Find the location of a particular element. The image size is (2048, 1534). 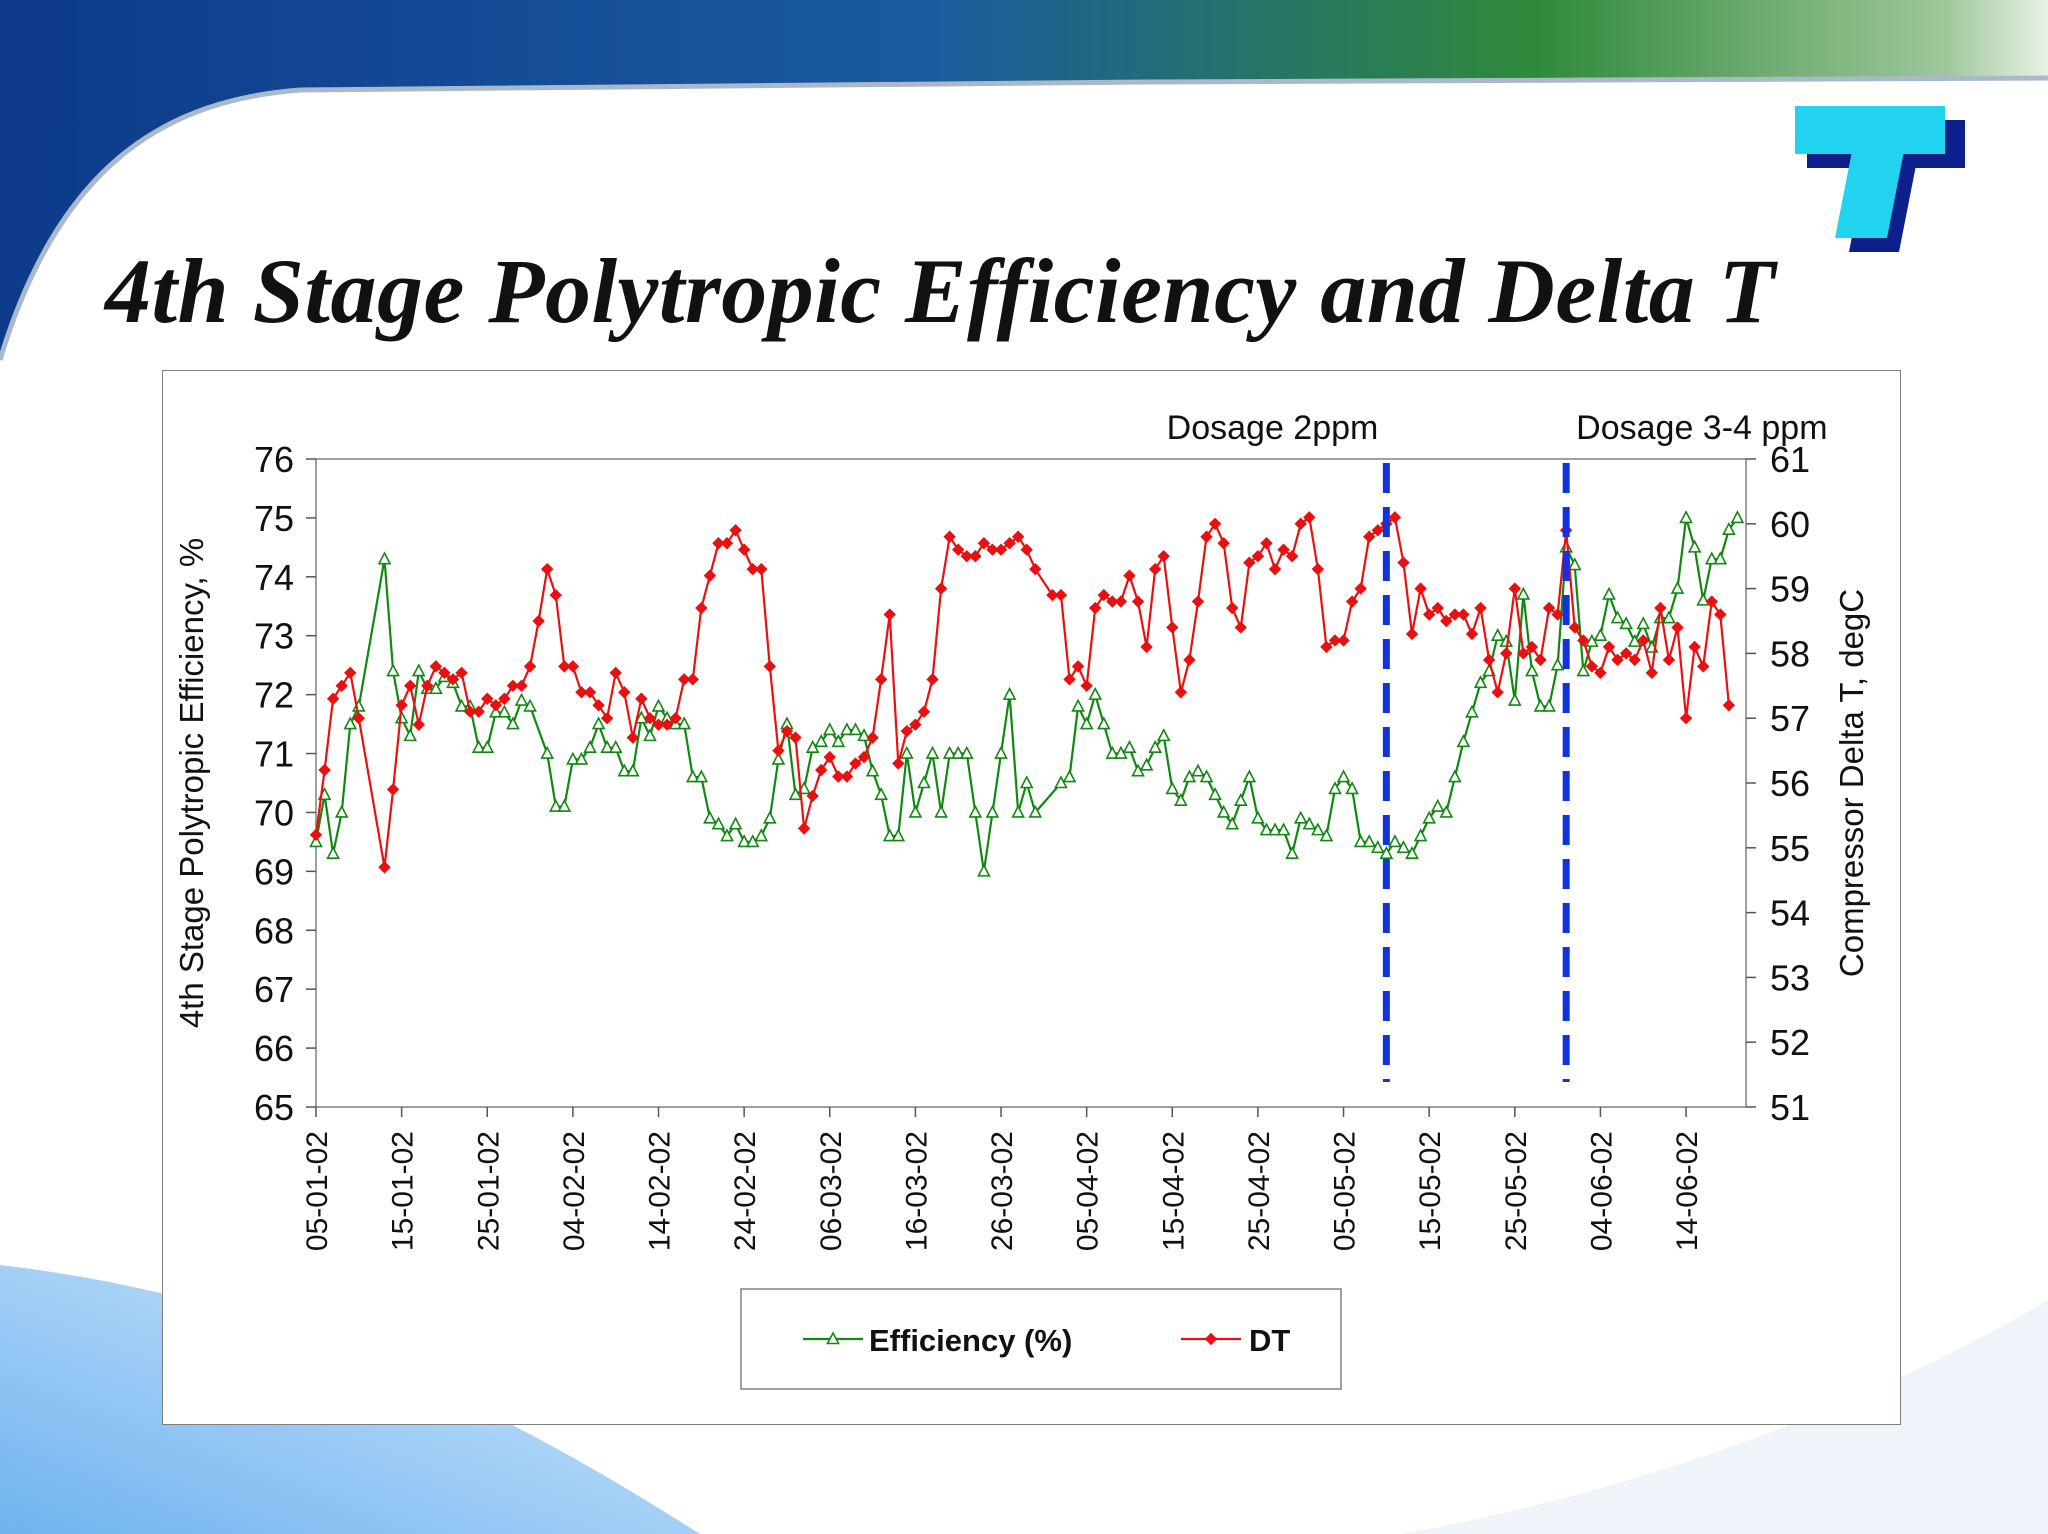

x-tick-label: 15-04-02 is located at coordinates (1173, 1191).